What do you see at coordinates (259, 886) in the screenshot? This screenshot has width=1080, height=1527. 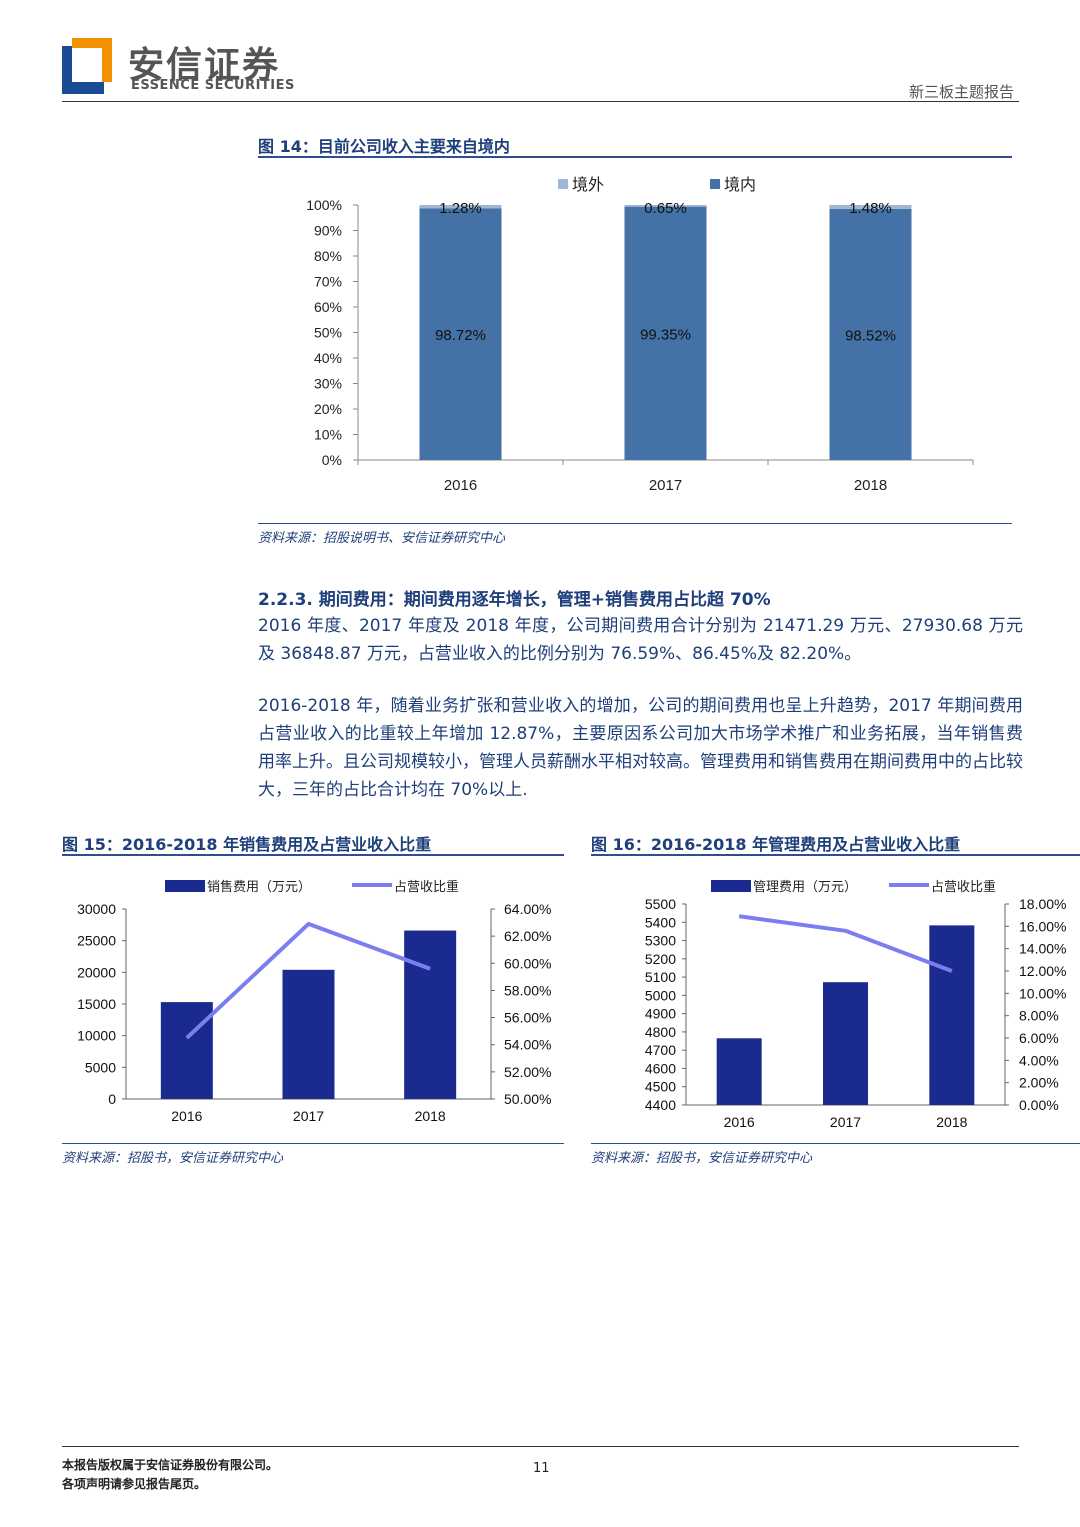 I see `legend-label-bar: 销售费用（万元）` at bounding box center [259, 886].